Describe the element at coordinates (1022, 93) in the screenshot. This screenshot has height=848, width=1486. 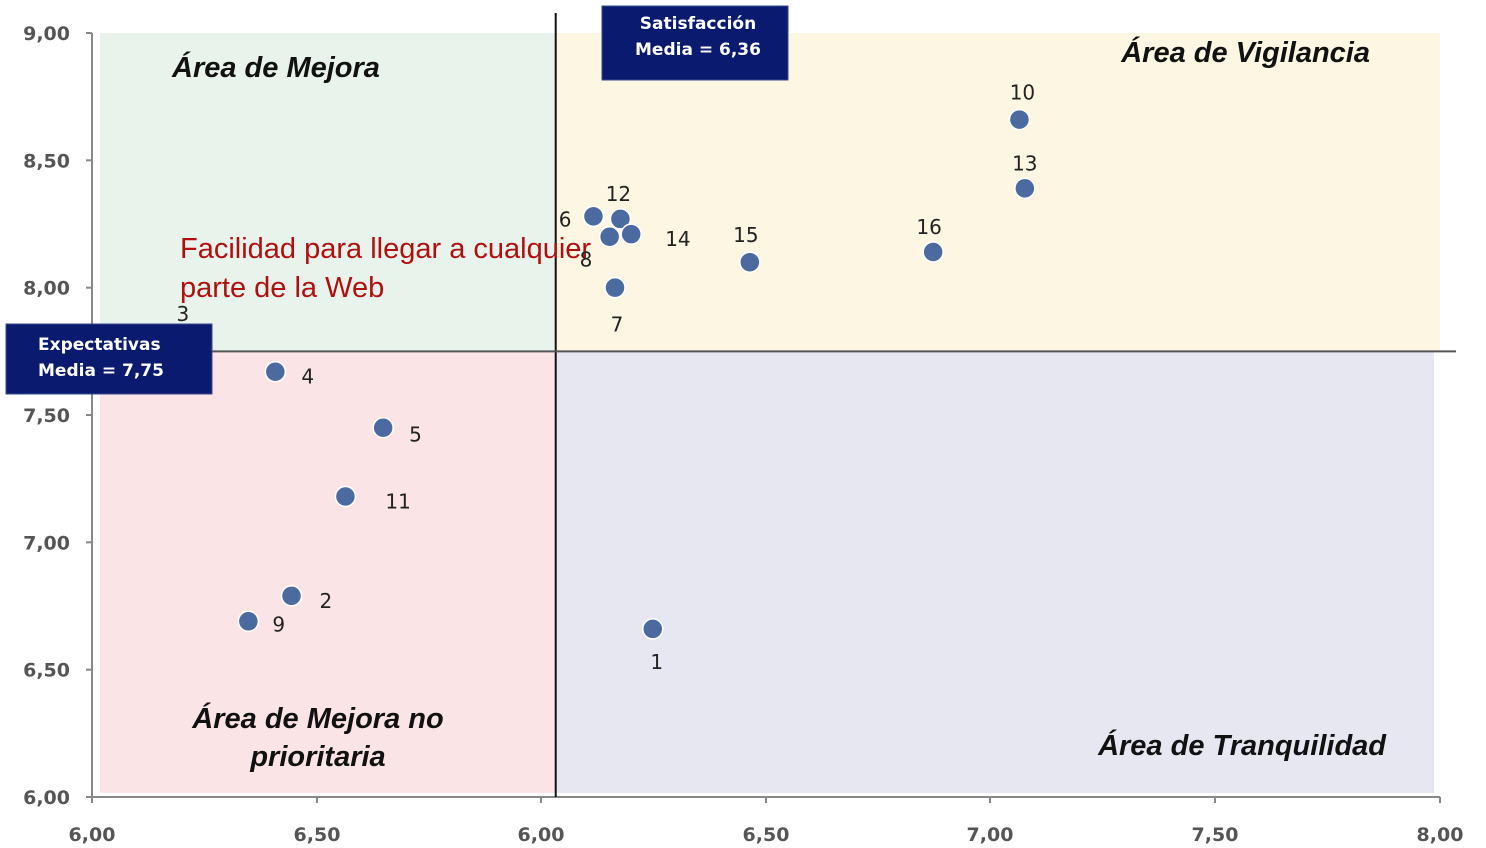
I see `data-point-label: 10` at that location.